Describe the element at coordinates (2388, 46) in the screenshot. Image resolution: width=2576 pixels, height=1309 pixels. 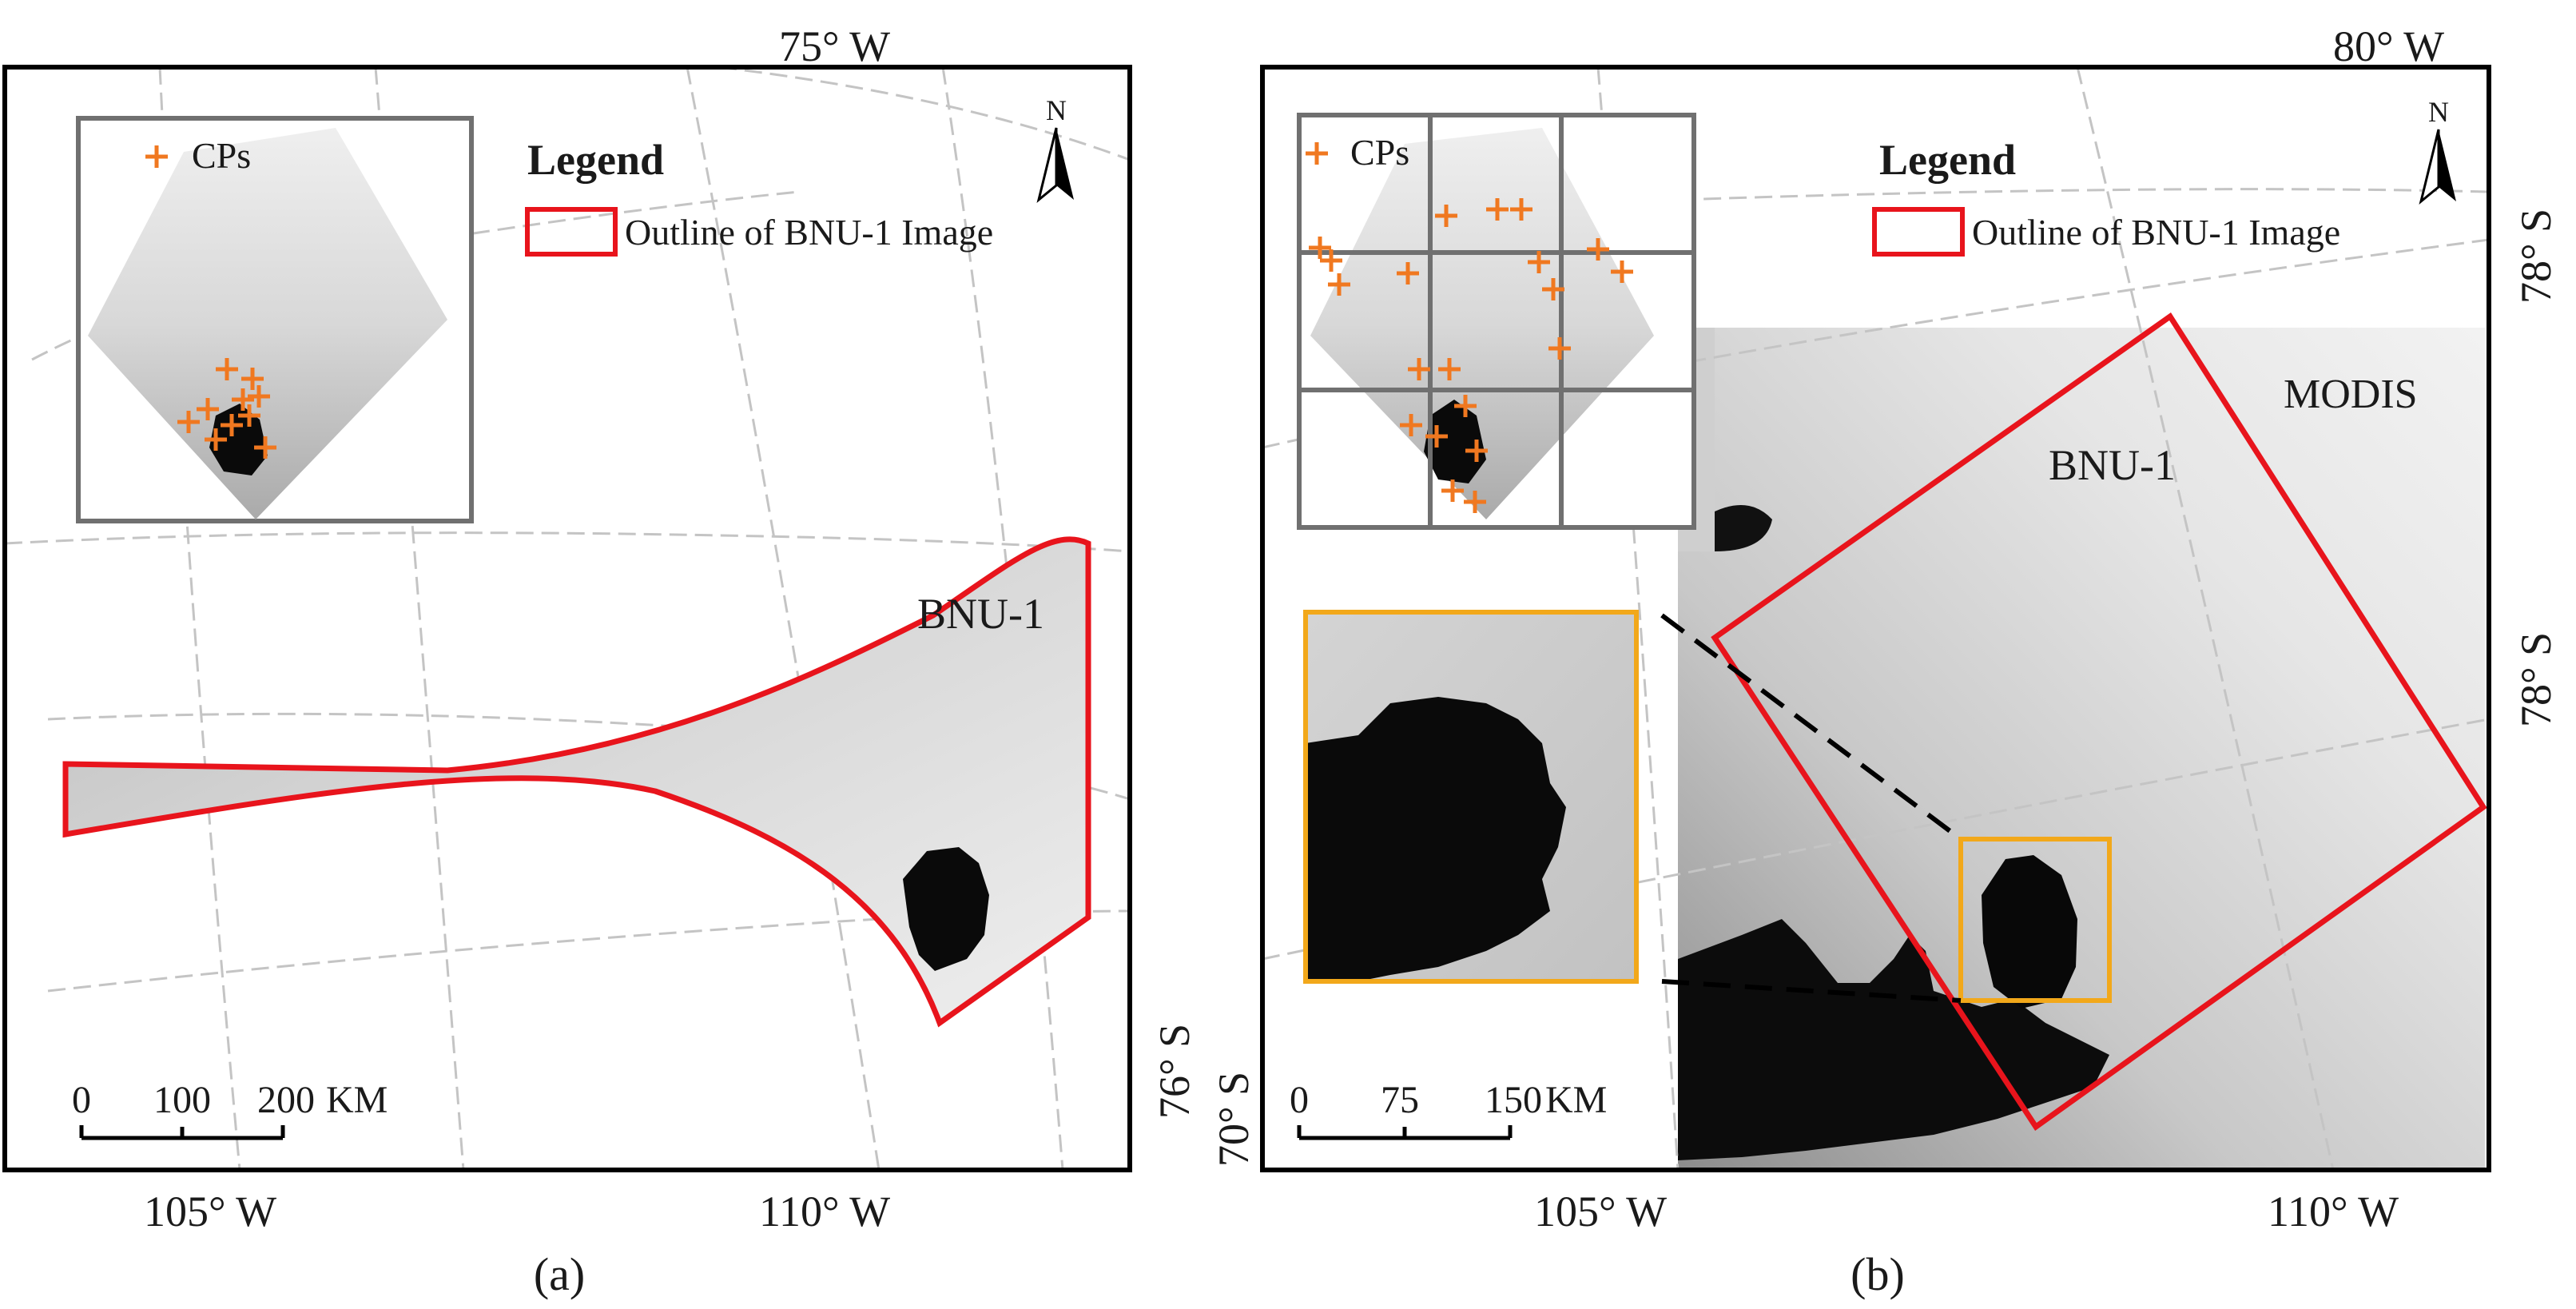
I see `coord-top-b: 80° W` at that location.